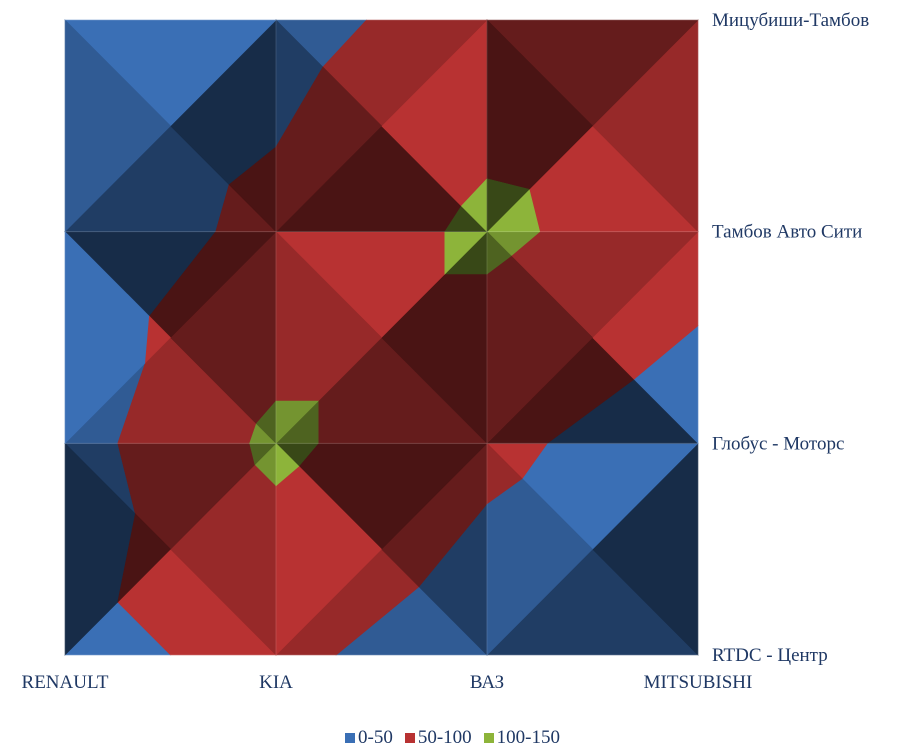 Image resolution: width=905 pixels, height=749 pixels. I want to click on x-axis: RENAULT KIA ВАЗ MITSUBISHI, so click(387, 682).